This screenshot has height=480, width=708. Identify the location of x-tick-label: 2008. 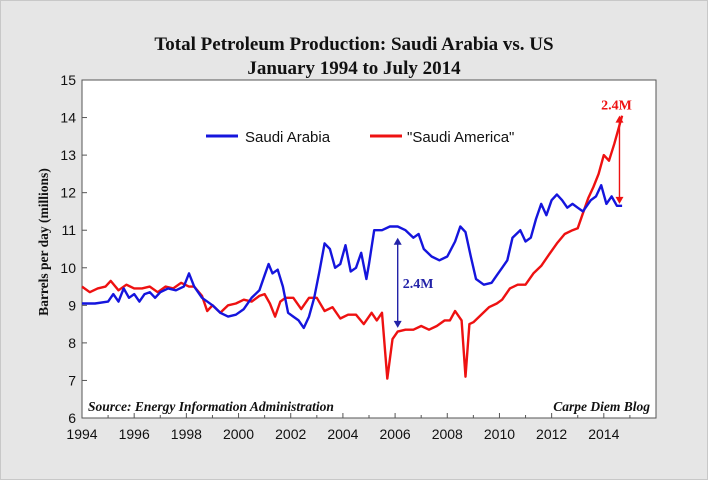
(447, 434).